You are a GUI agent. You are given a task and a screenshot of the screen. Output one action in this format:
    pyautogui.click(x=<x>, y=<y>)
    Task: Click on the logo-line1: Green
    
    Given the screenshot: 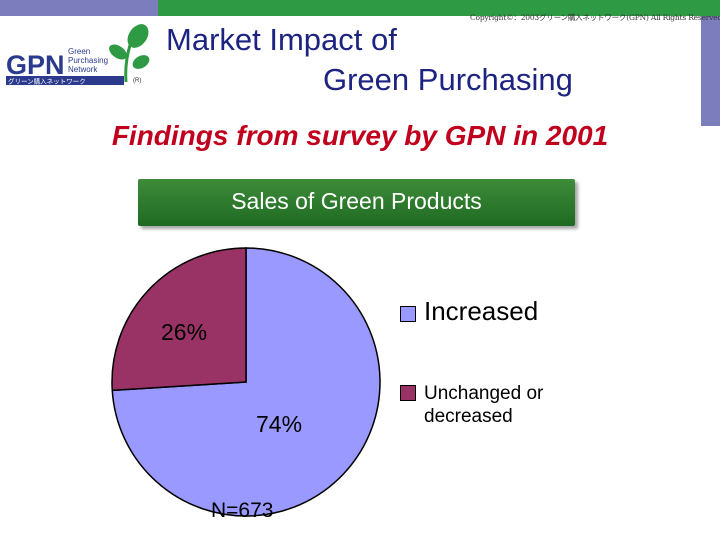 What is the action you would take?
    pyautogui.click(x=79, y=51)
    